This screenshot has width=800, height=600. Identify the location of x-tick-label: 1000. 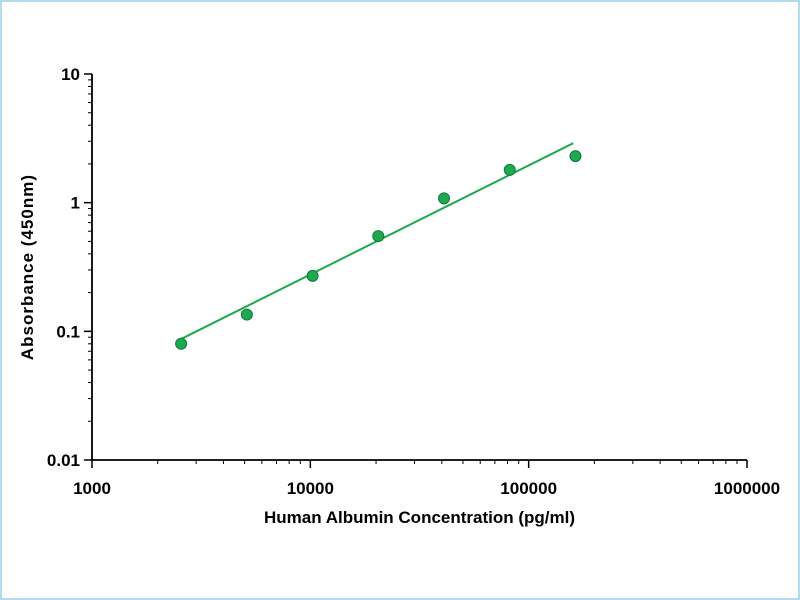
(92, 488).